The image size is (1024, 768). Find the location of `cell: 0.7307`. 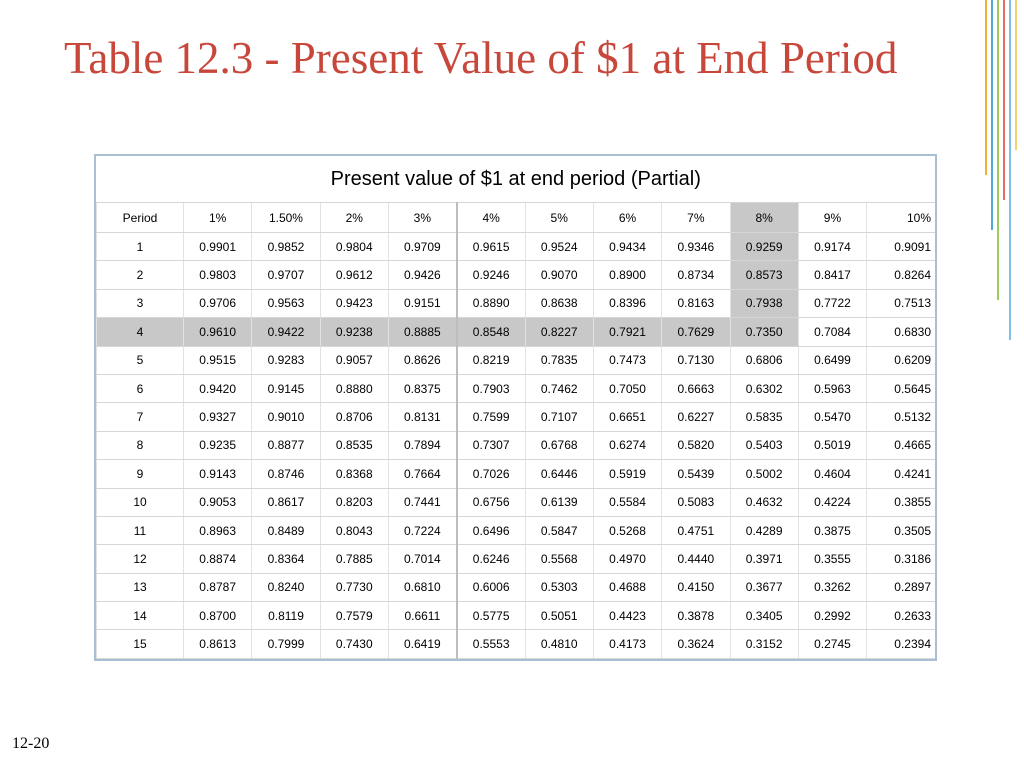

cell: 0.7307 is located at coordinates (490, 446).